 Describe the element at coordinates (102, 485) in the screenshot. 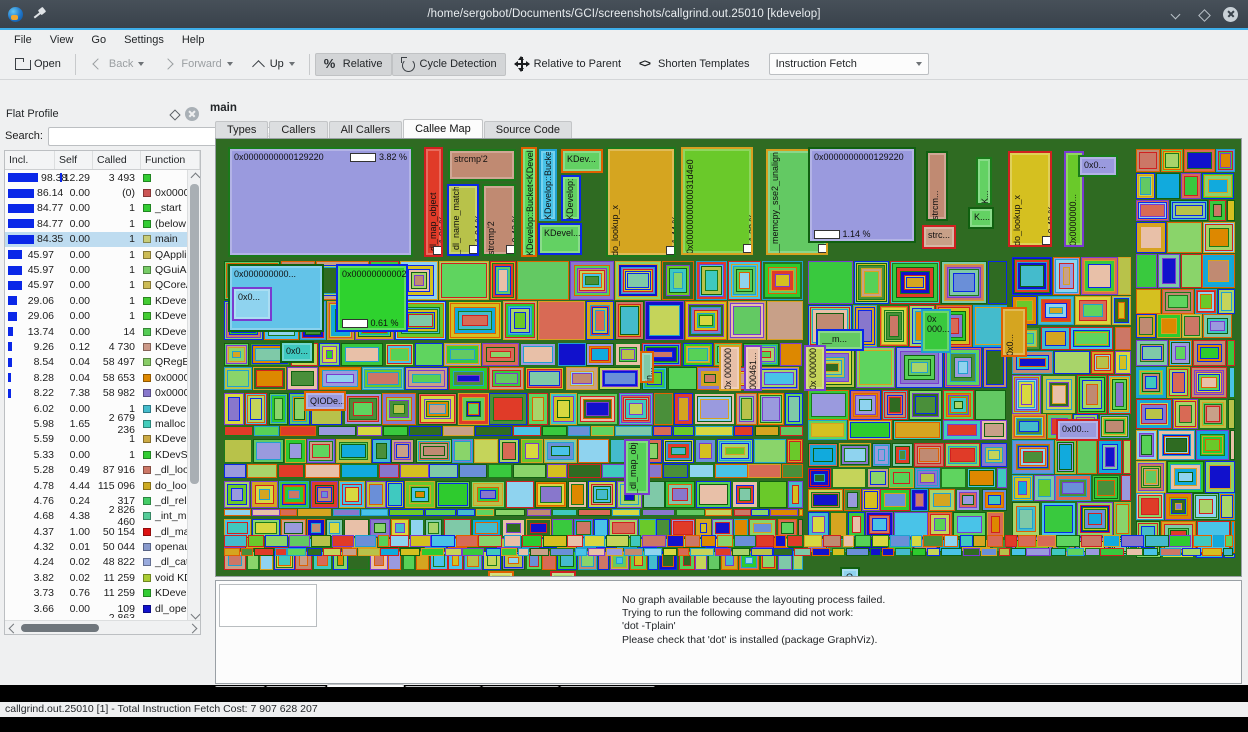

I see `table-row: 4.78 4.44 115 096 do_lookup` at that location.